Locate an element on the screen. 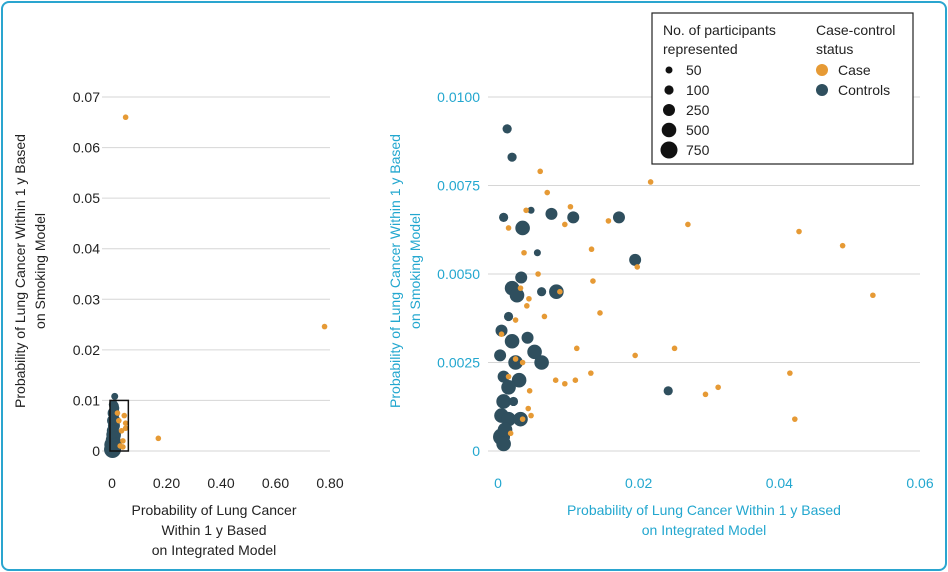 The width and height of the screenshot is (948, 572). legend-size-label: 100 is located at coordinates (698, 90).